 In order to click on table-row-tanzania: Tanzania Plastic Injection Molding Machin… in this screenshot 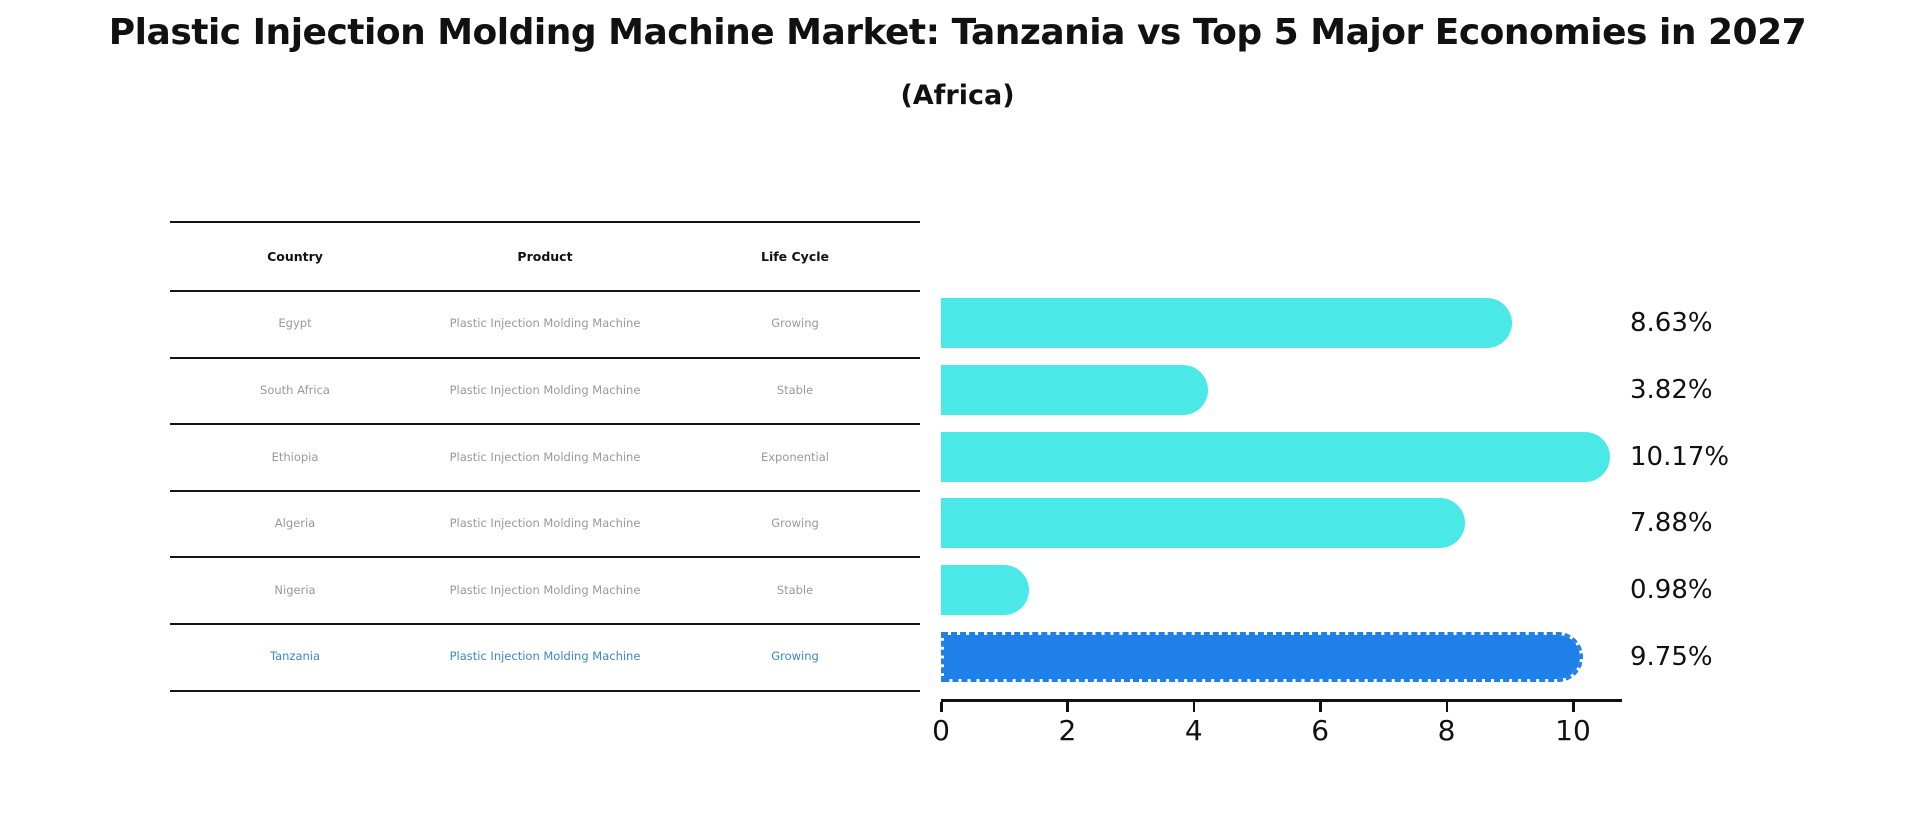, I will do `click(545, 656)`.